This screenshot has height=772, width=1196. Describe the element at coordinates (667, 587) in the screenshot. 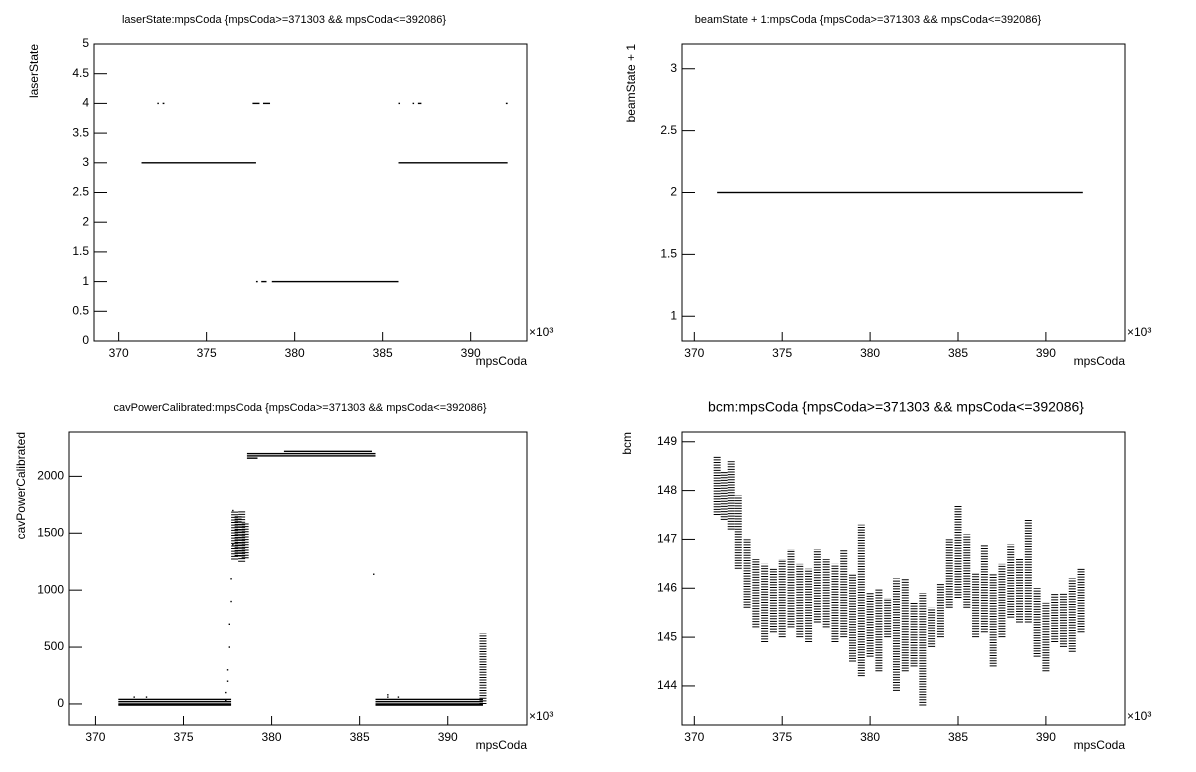

I see `y-tick-label: 146` at that location.